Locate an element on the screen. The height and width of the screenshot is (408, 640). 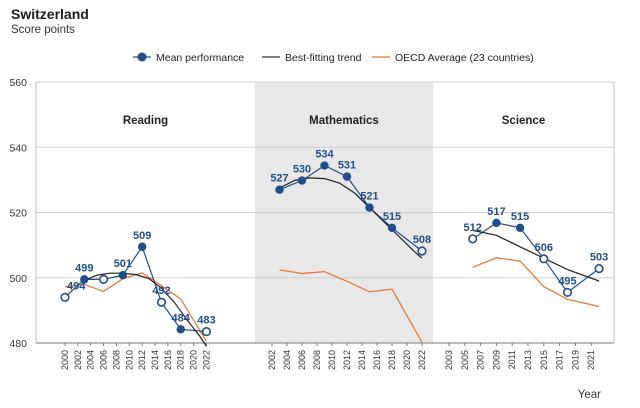
x-tick-label-science-2013: 2013 is located at coordinates (528, 360).